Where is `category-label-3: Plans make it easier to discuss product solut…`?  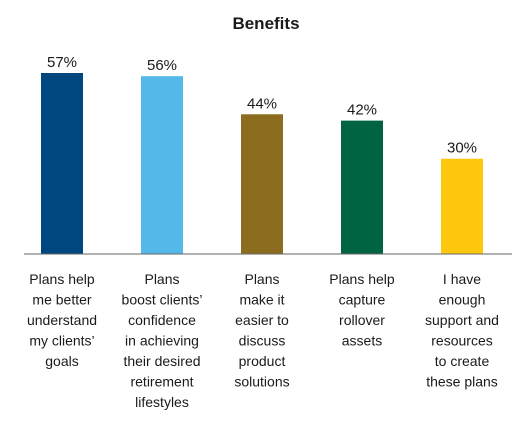
category-label-3: Plans make it easier to discuss product solut… is located at coordinates (261, 330).